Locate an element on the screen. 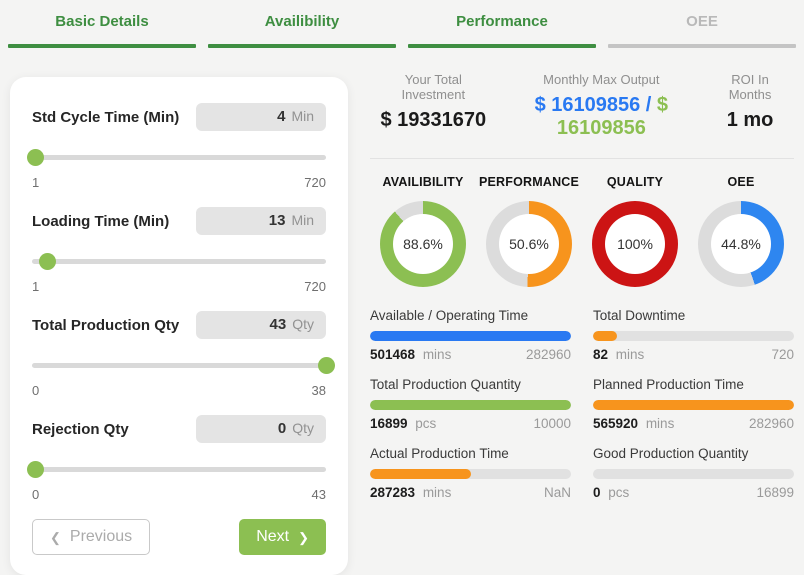 The height and width of the screenshot is (575, 804). gauge-percent: 100% is located at coordinates (635, 244).